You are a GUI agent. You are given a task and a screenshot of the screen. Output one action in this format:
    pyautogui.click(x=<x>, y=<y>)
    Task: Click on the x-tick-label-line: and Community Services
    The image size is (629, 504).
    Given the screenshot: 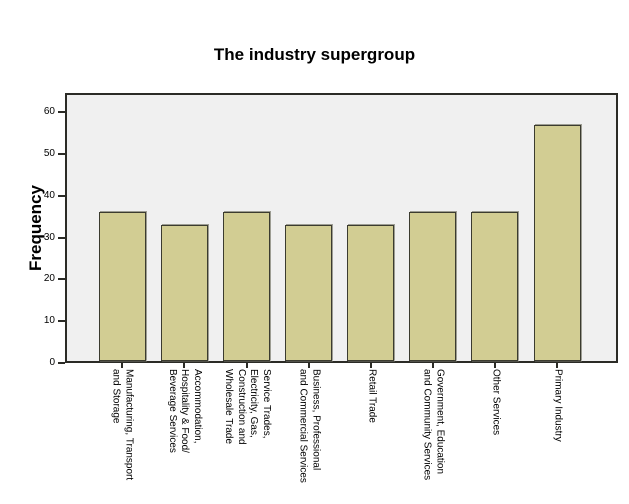 What is the action you would take?
    pyautogui.click(x=427, y=425)
    